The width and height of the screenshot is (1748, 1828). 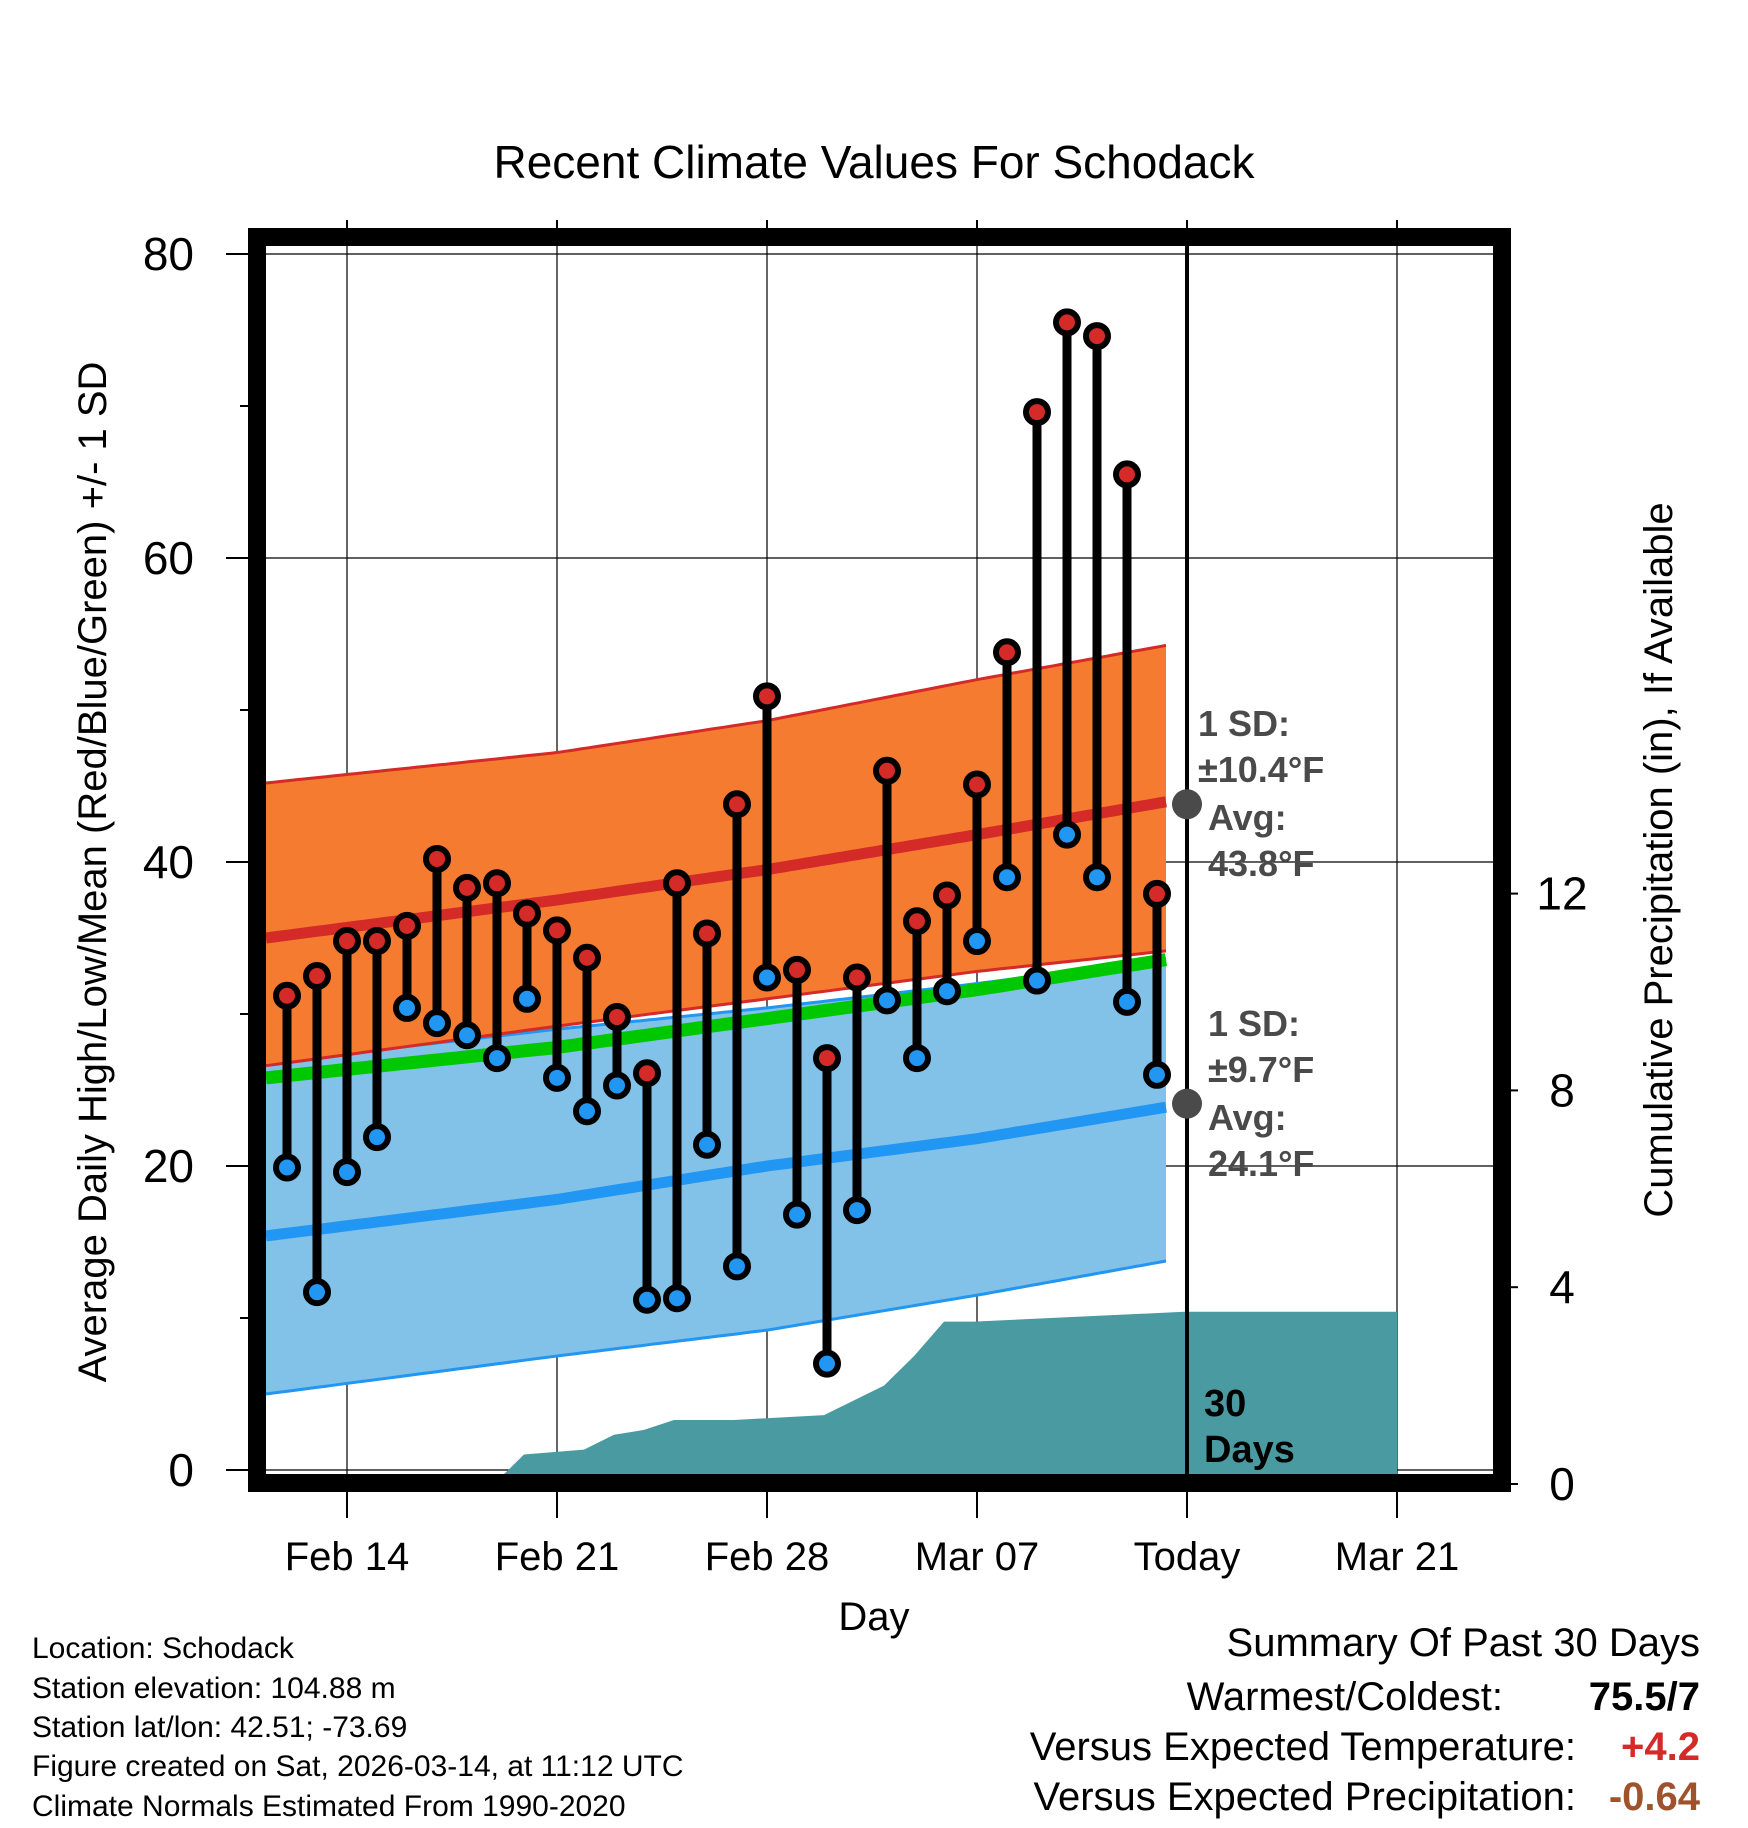 I want to click on y-tick-label: 60, so click(x=168, y=558).